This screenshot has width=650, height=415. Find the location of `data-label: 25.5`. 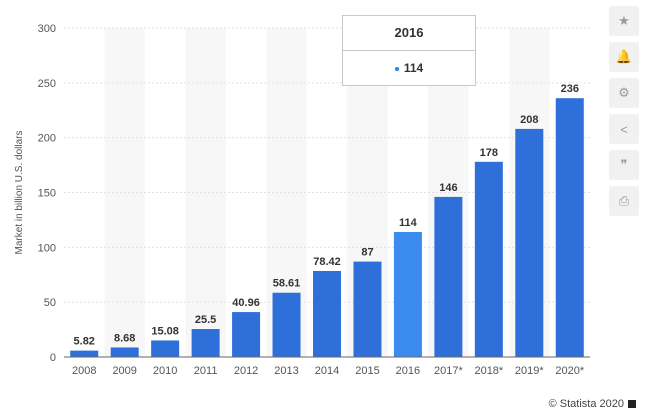

data-label: 25.5 is located at coordinates (205, 320).